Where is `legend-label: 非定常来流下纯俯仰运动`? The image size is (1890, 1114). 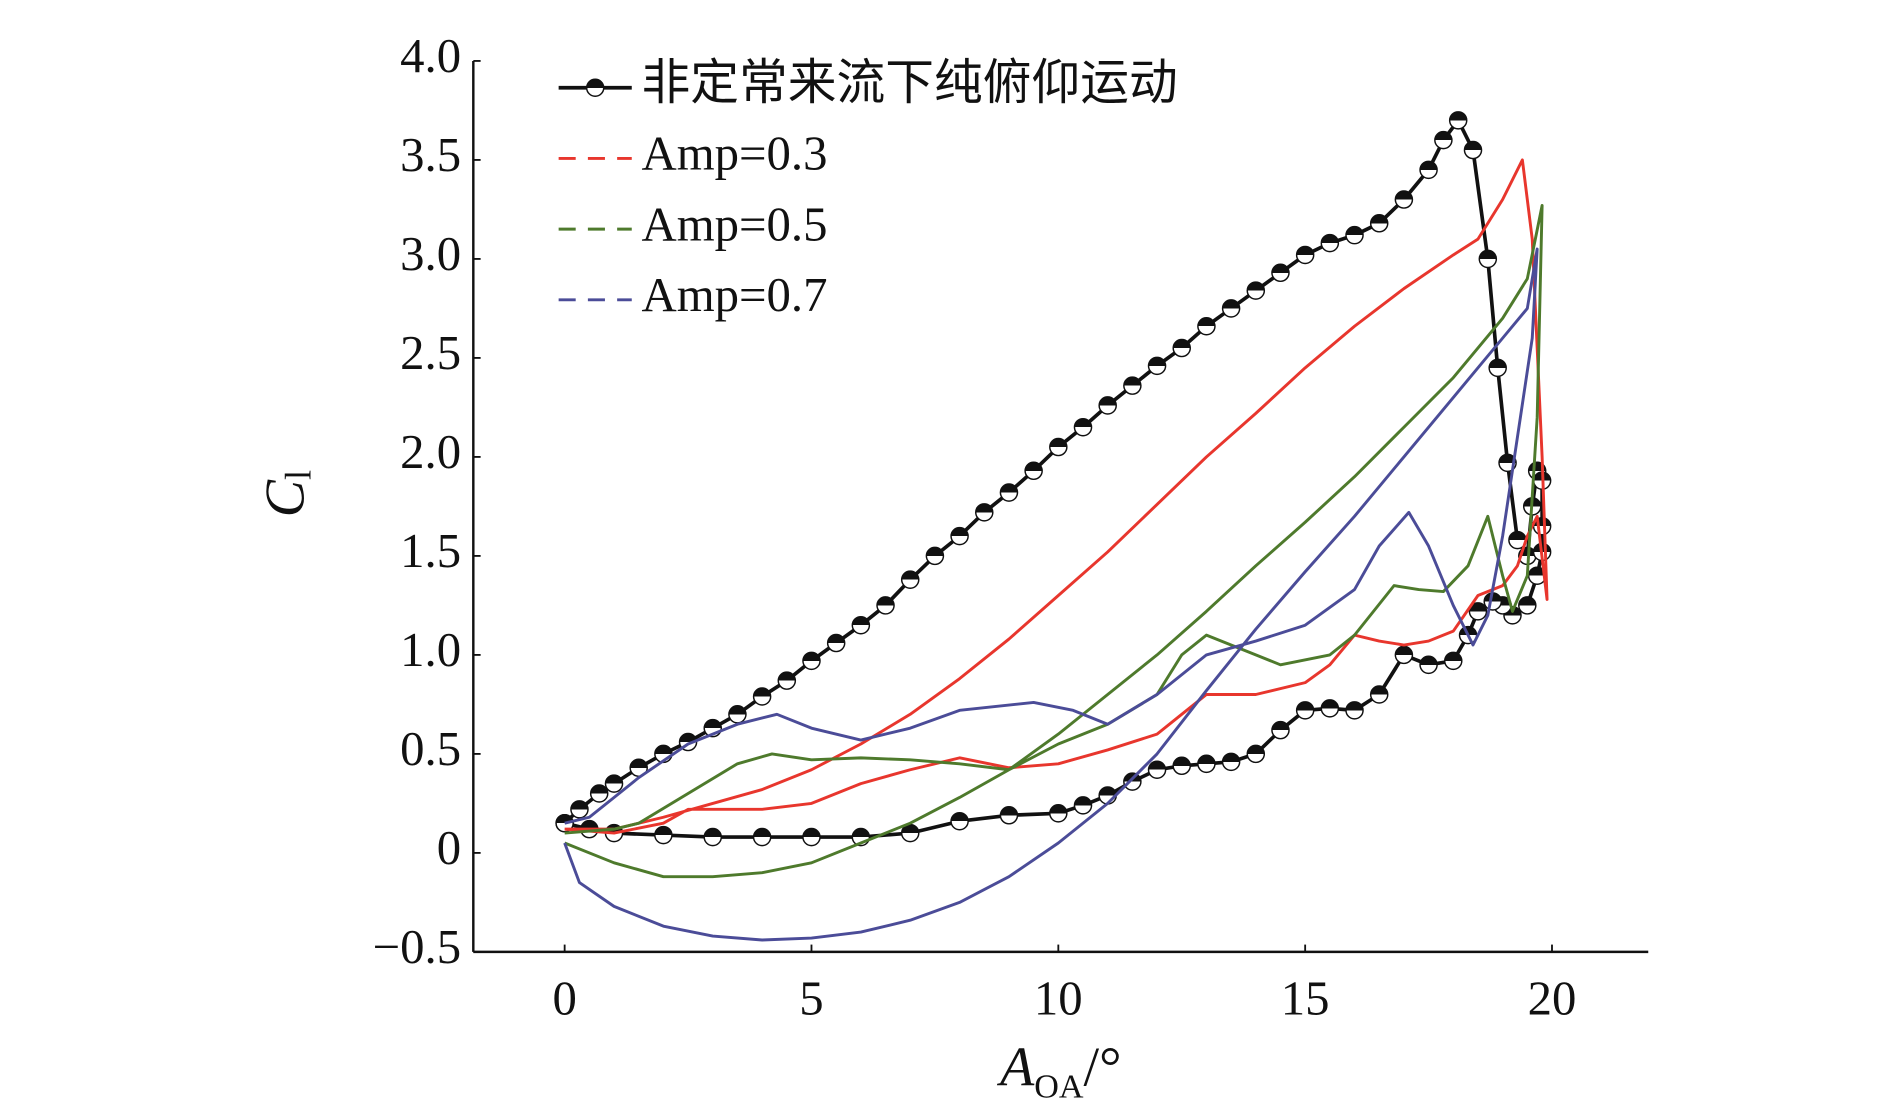 legend-label: 非定常来流下纯俯仰运动 is located at coordinates (910, 83).